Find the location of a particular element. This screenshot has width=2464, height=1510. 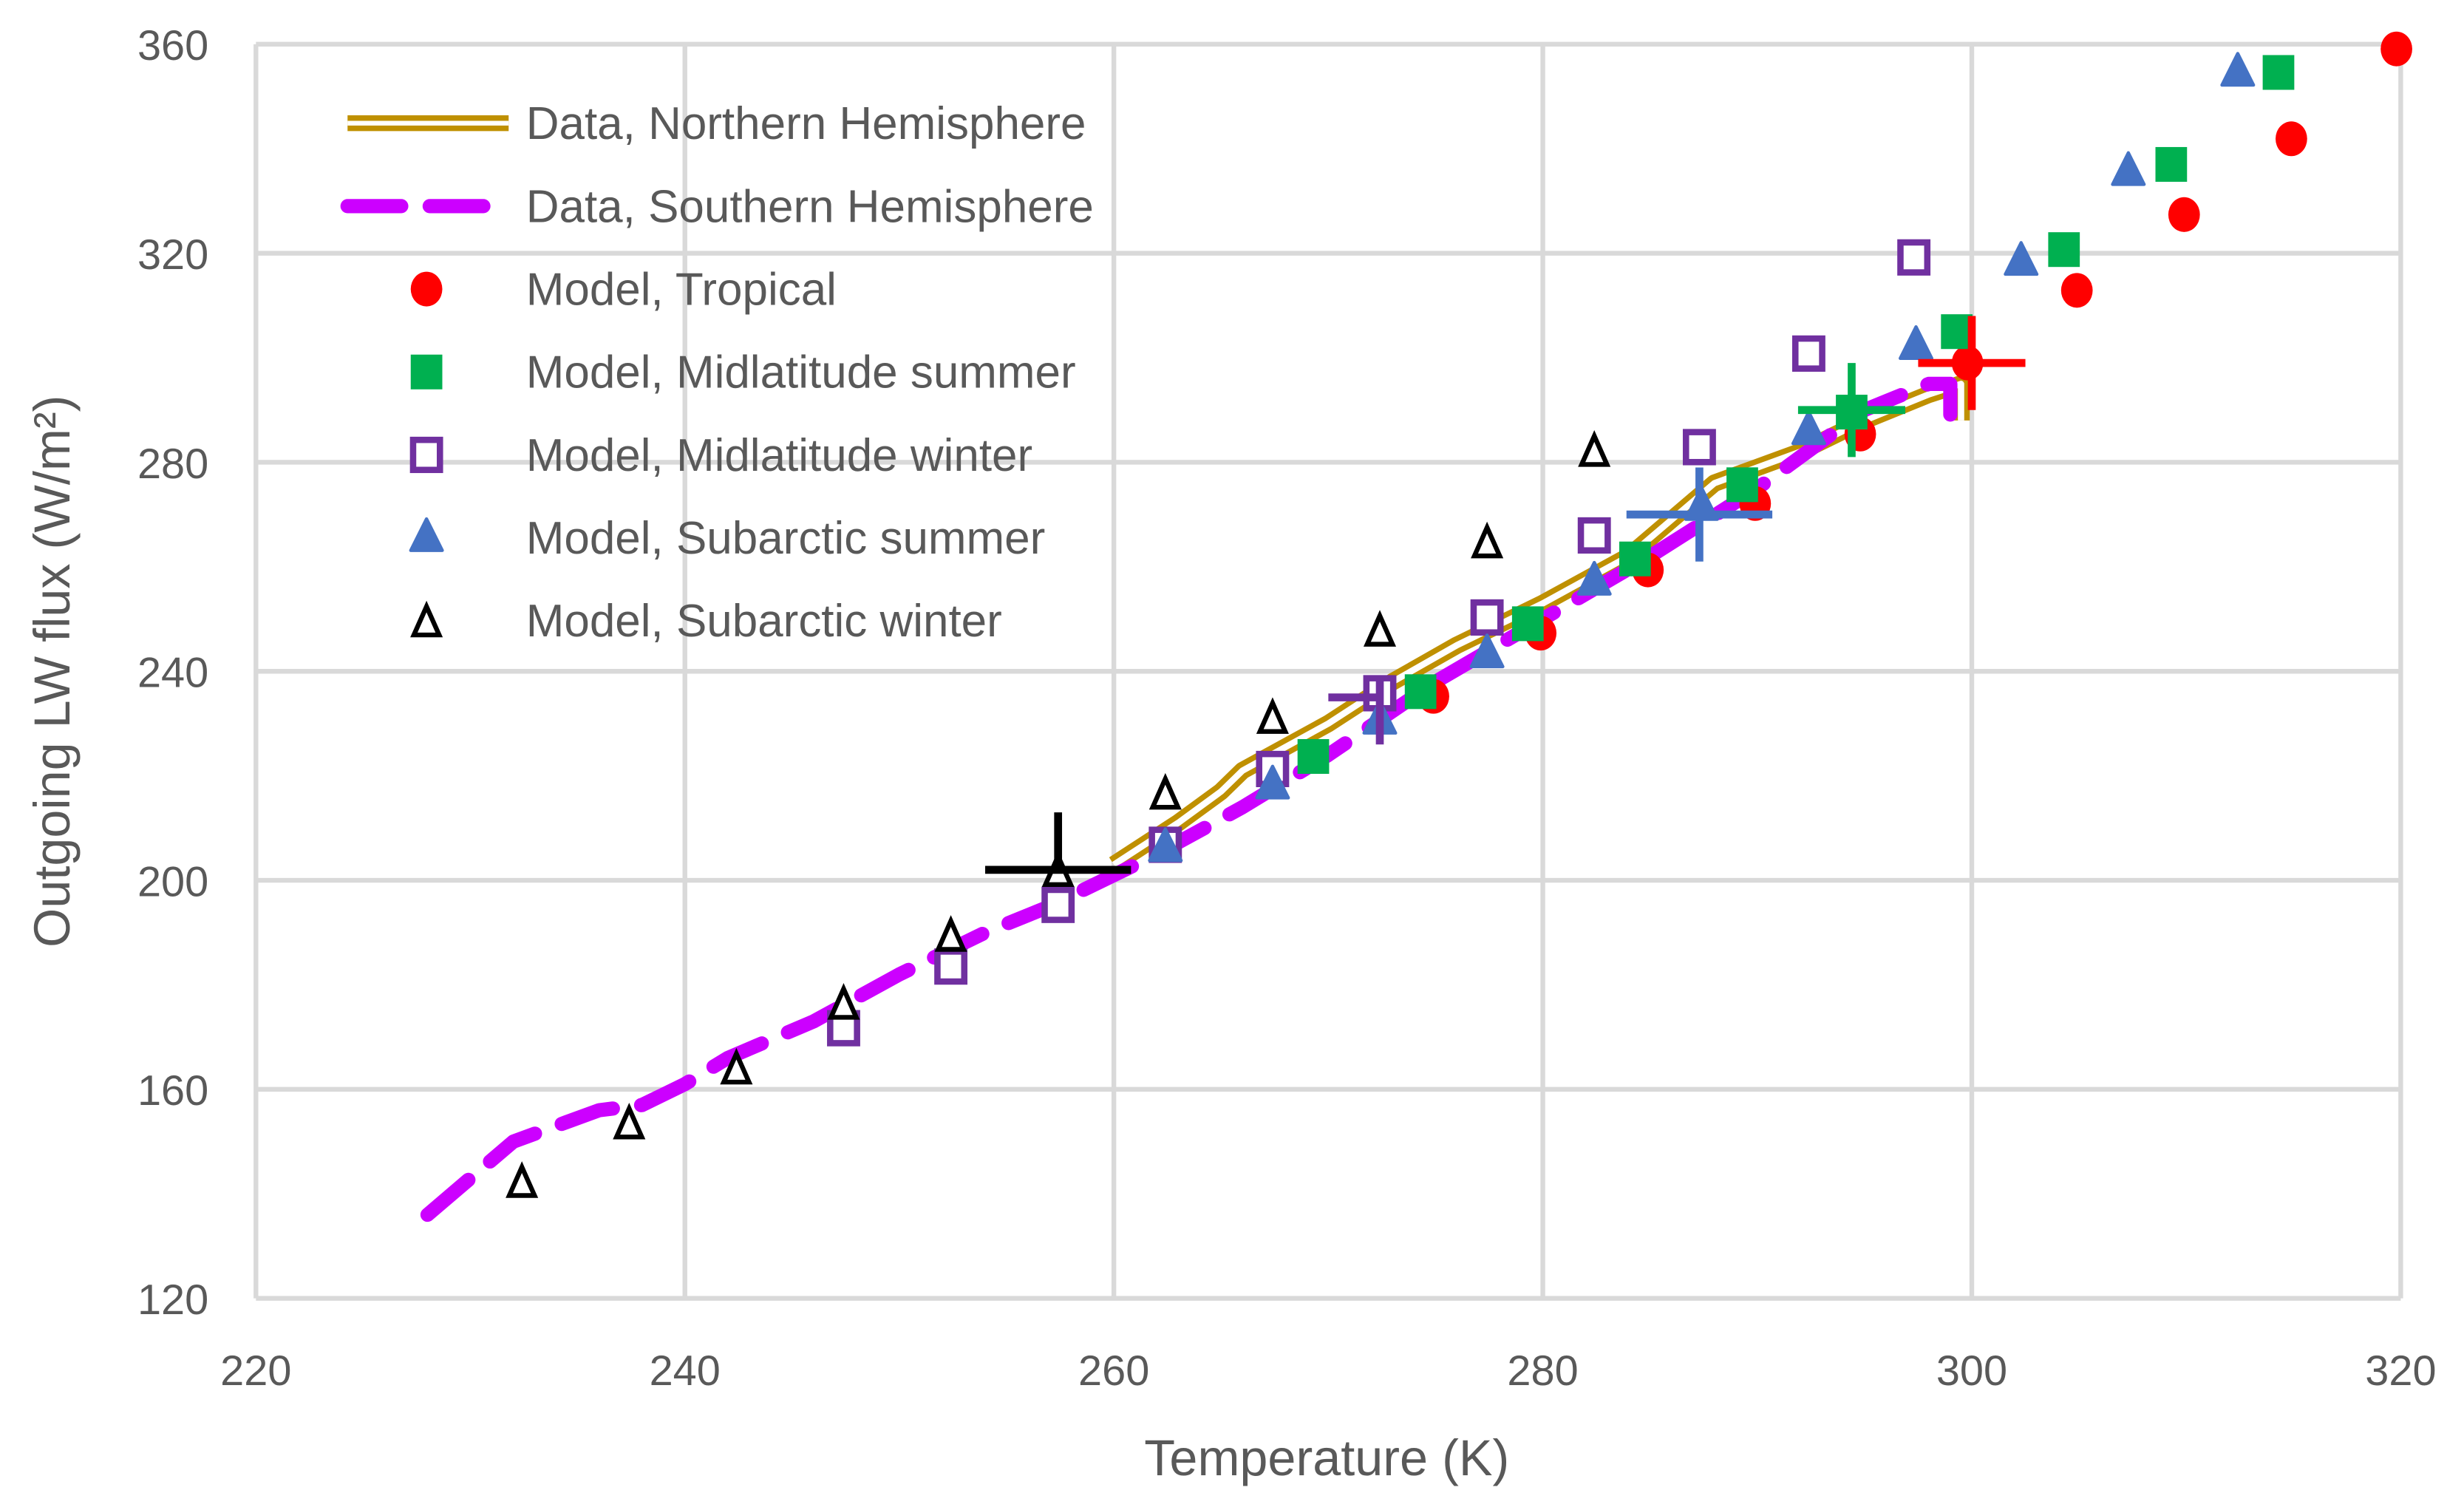

legend-label: Model, Midlatitude summer is located at coordinates (801, 372).